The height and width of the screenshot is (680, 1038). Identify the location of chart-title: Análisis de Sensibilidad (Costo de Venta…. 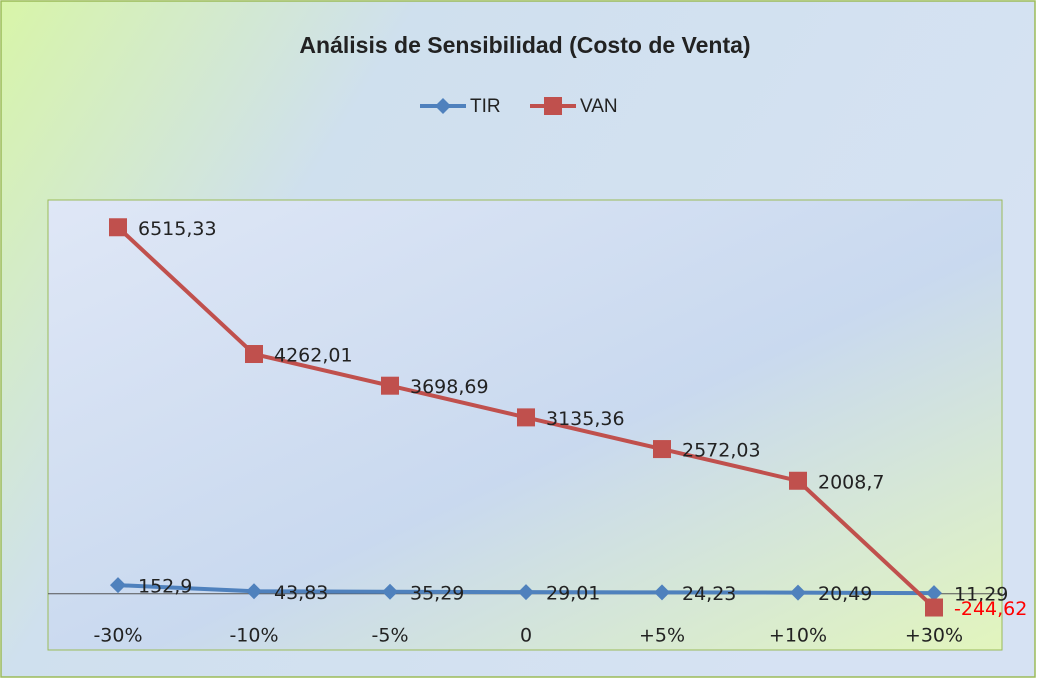
(524, 45).